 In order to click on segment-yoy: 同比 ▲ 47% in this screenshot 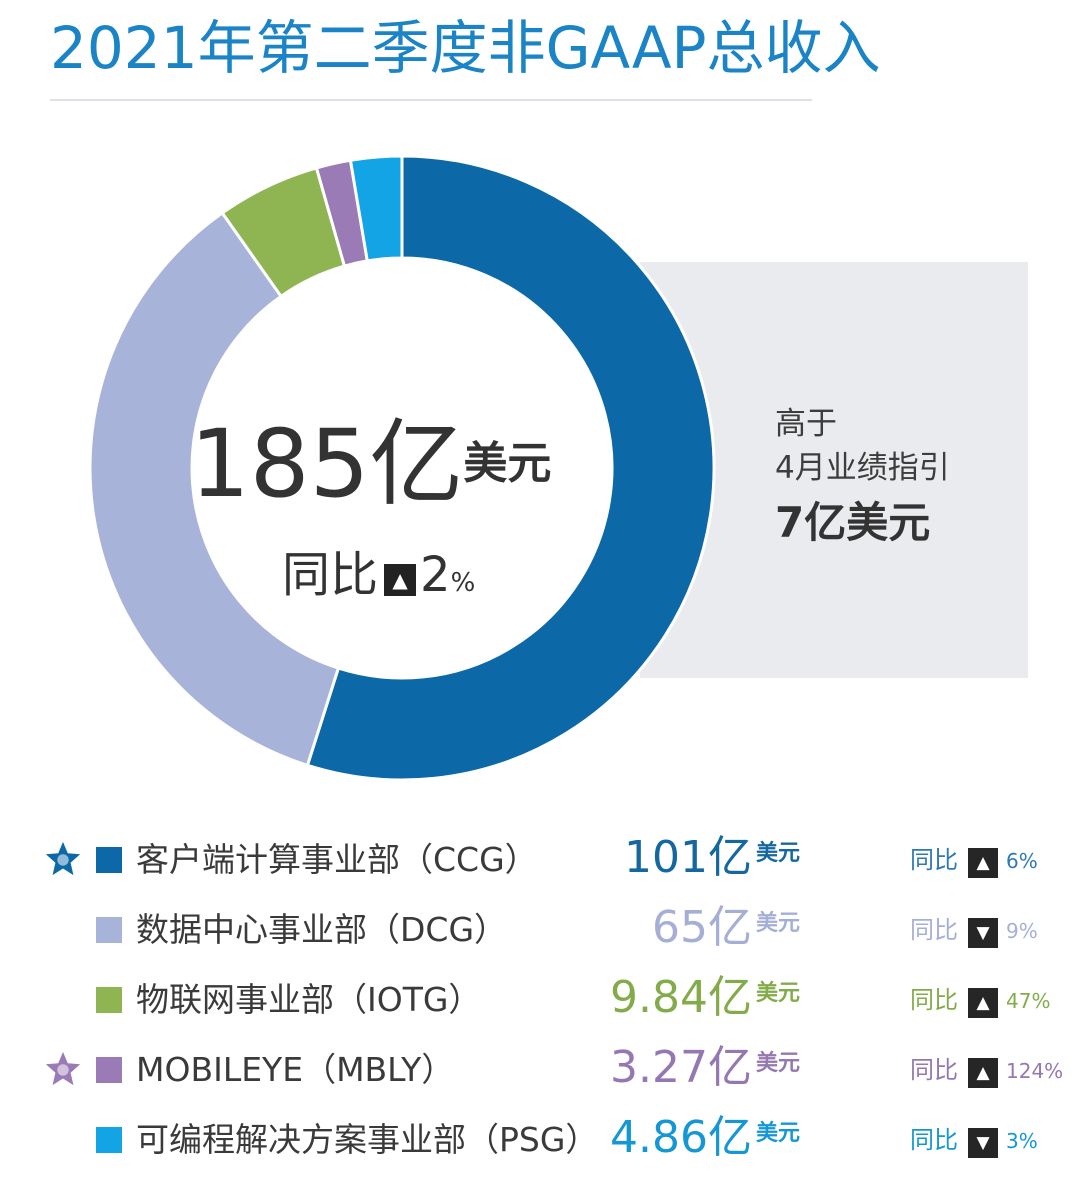, I will do `click(980, 1000)`.